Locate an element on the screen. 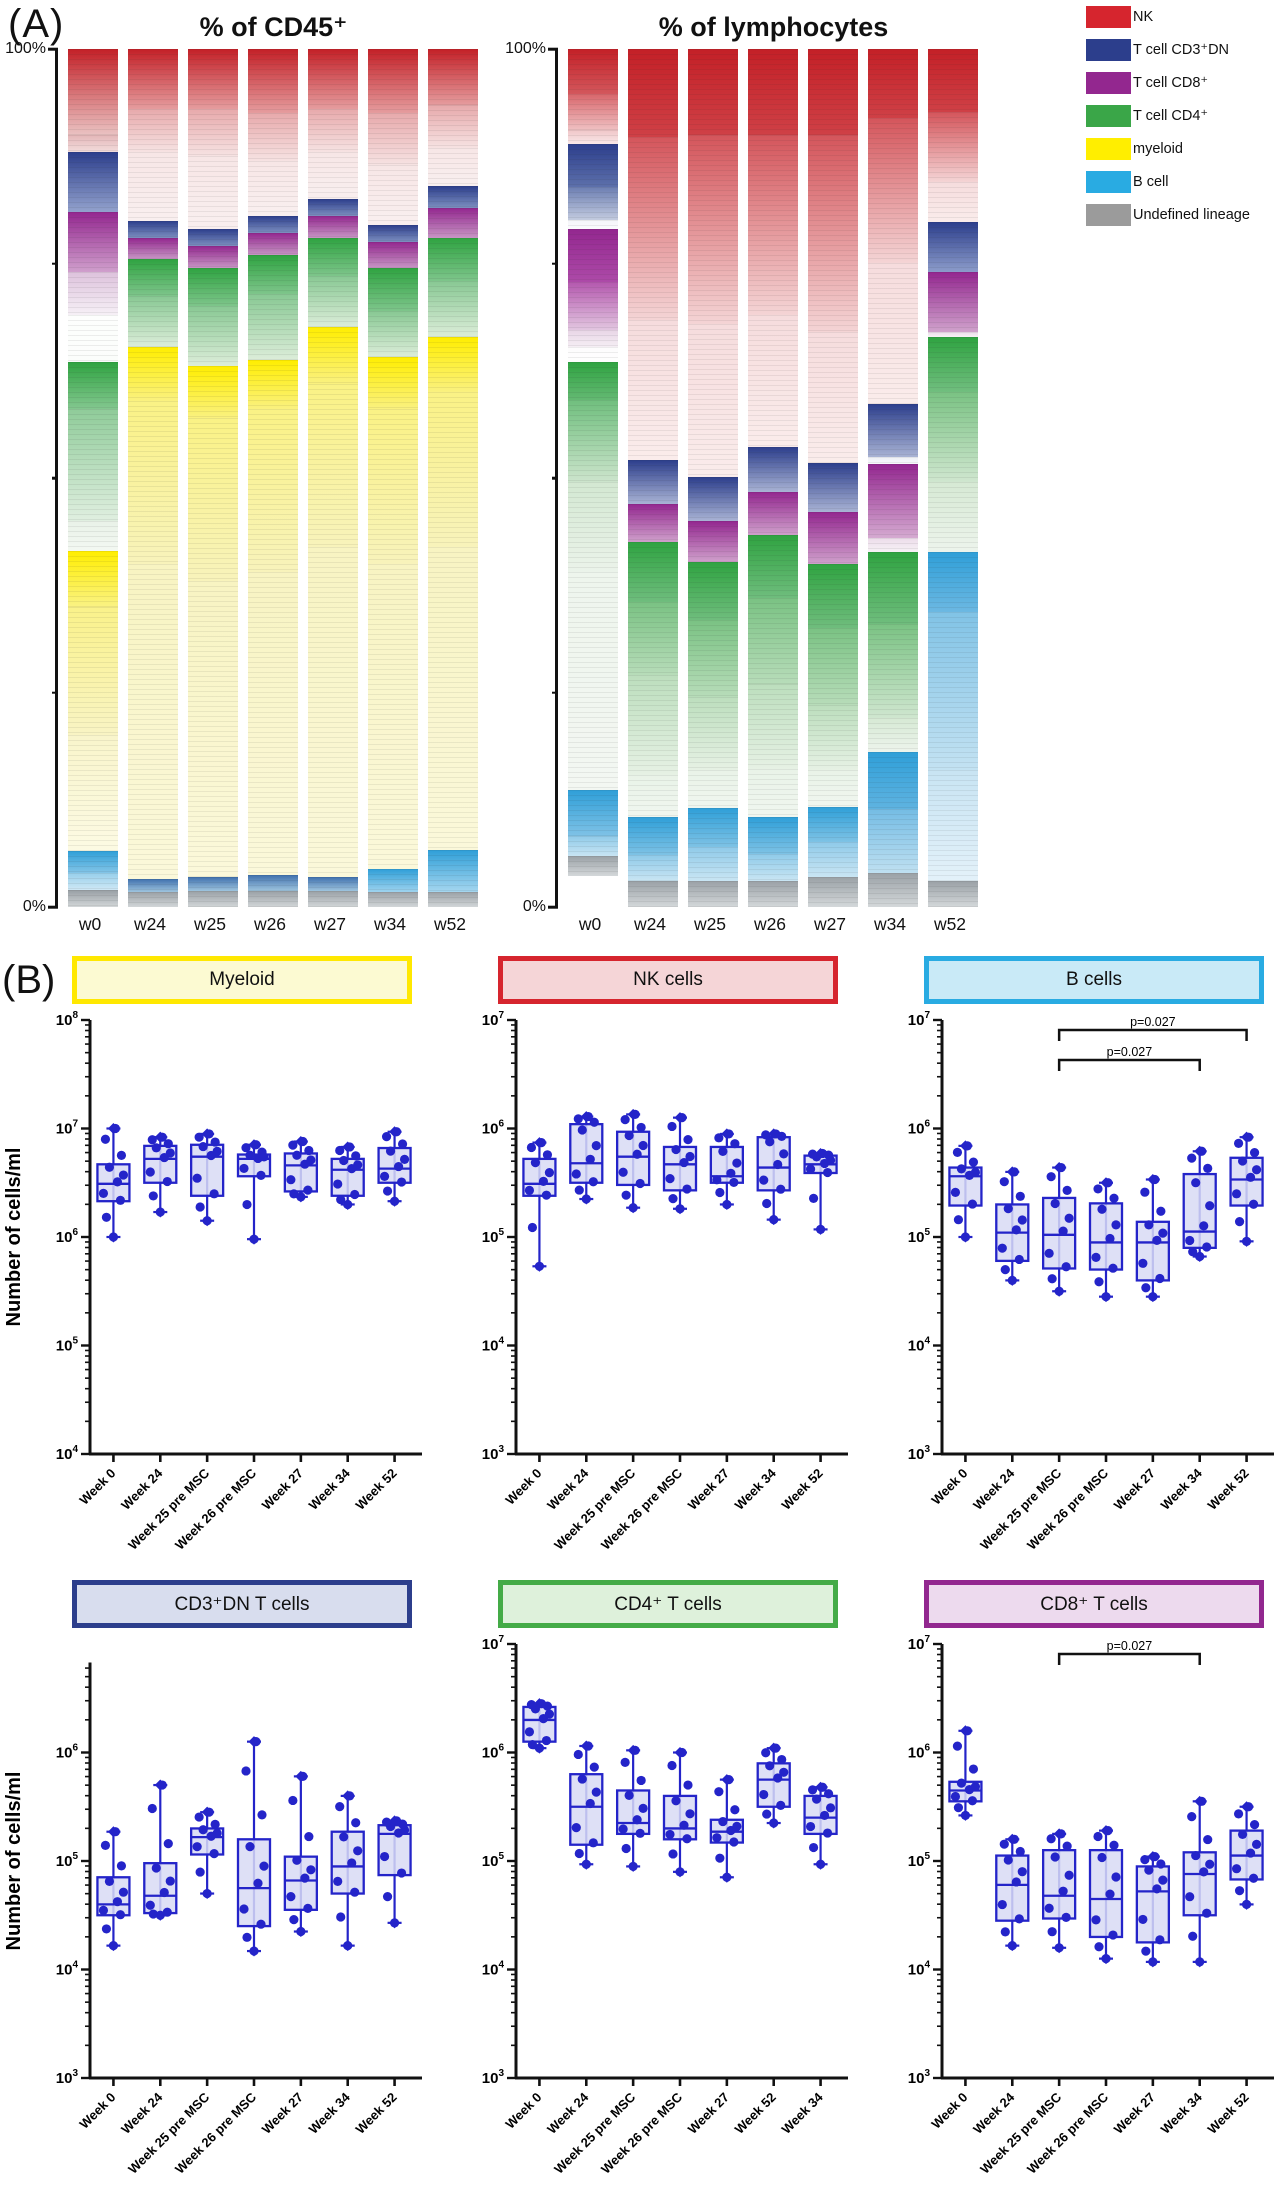 This screenshot has width=1280, height=2196. significance-bracket is located at coordinates (1129, 1064).